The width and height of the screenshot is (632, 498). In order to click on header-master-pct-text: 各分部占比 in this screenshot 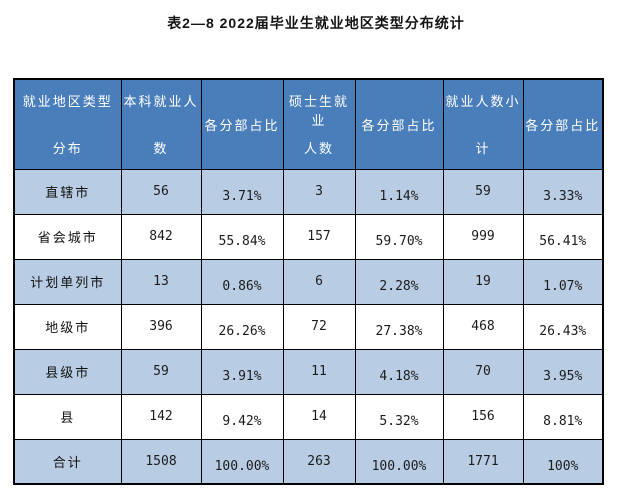, I will do `click(399, 124)`.